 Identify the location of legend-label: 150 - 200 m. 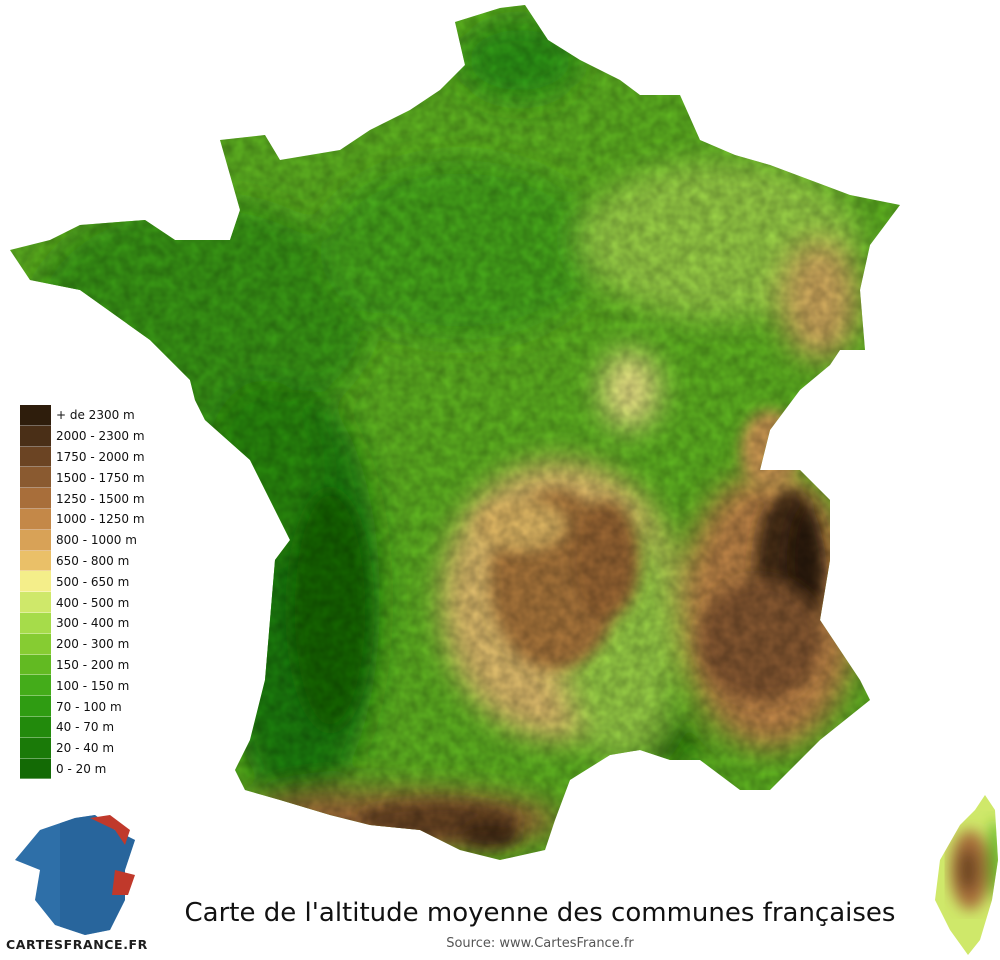
(93, 664).